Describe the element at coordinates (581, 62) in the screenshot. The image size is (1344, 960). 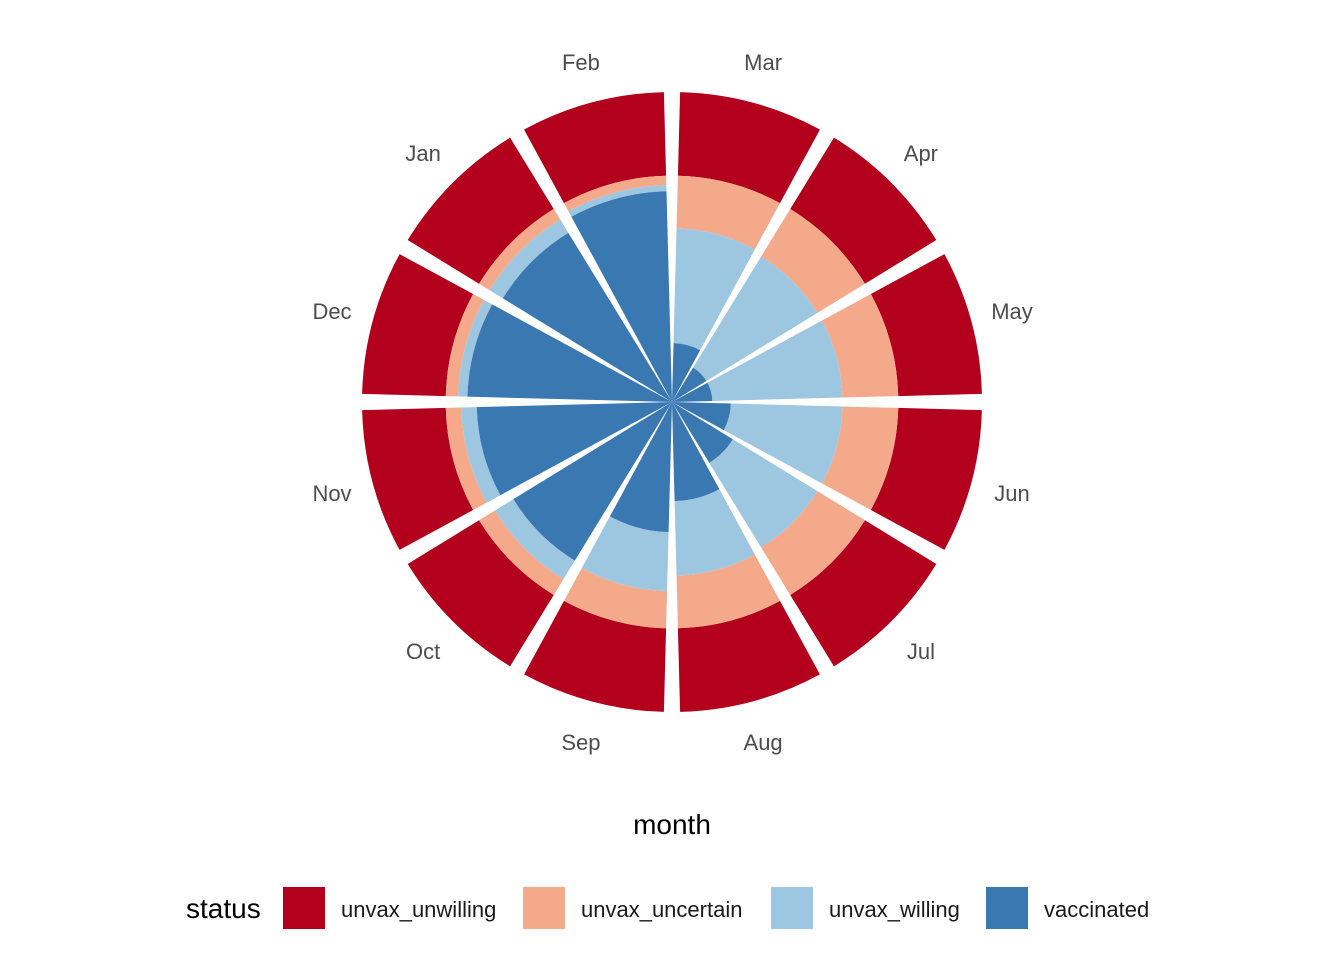
I see `month-label-feb: Feb` at that location.